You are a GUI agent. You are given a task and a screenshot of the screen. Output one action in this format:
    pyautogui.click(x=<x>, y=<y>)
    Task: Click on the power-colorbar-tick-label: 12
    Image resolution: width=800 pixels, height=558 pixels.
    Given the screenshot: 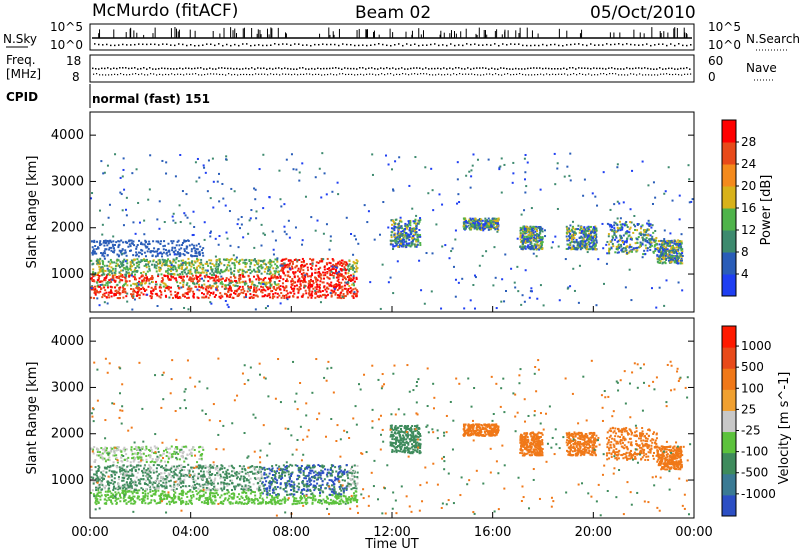 What is the action you would take?
    pyautogui.click(x=748, y=230)
    